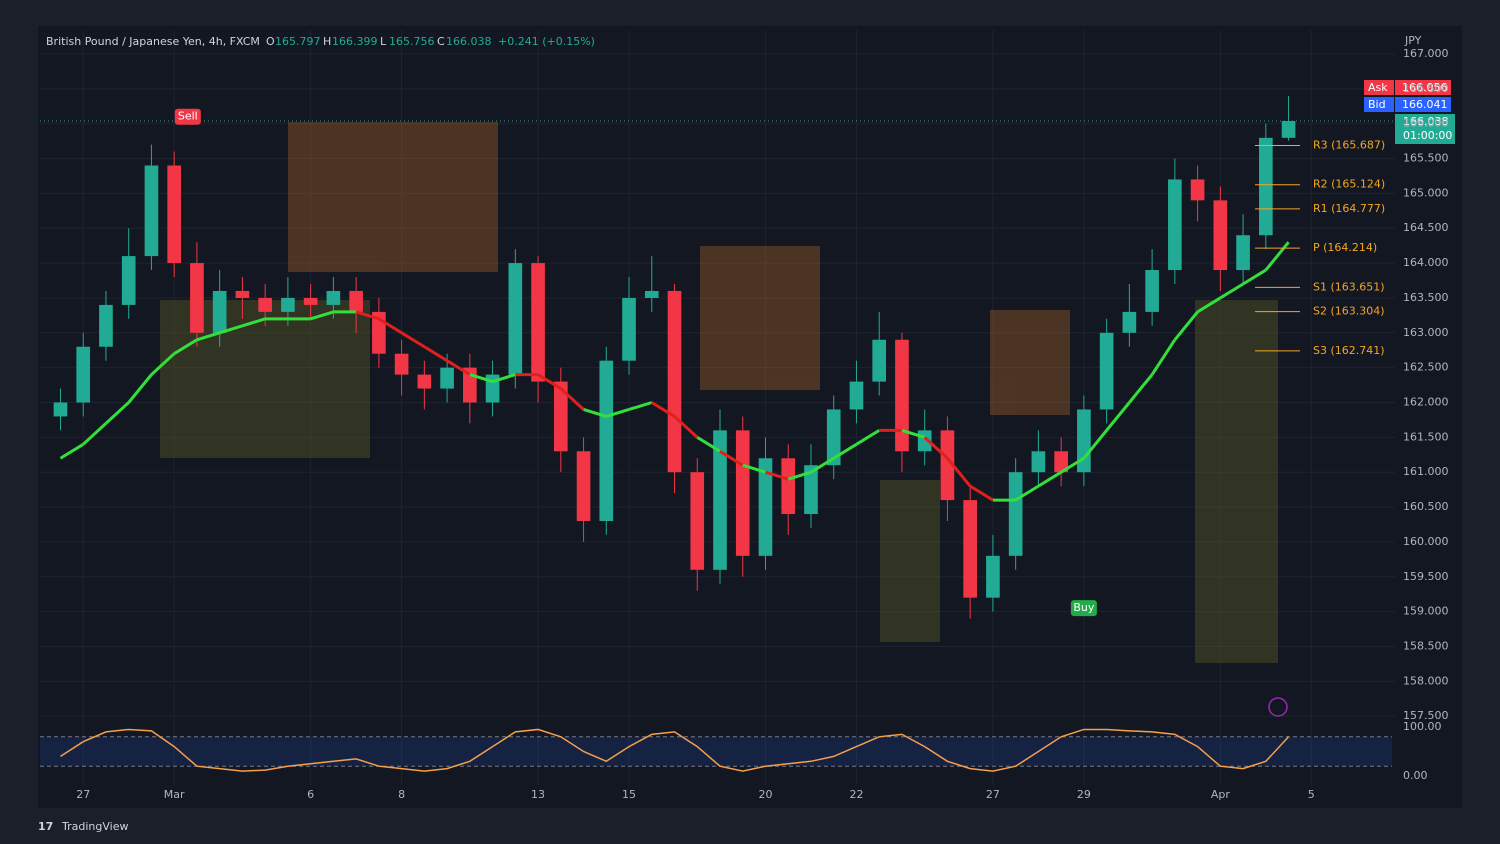 Image resolution: width=1500 pixels, height=844 pixels. What do you see at coordinates (174, 794) in the screenshot?
I see `x-tick-label: Mar` at bounding box center [174, 794].